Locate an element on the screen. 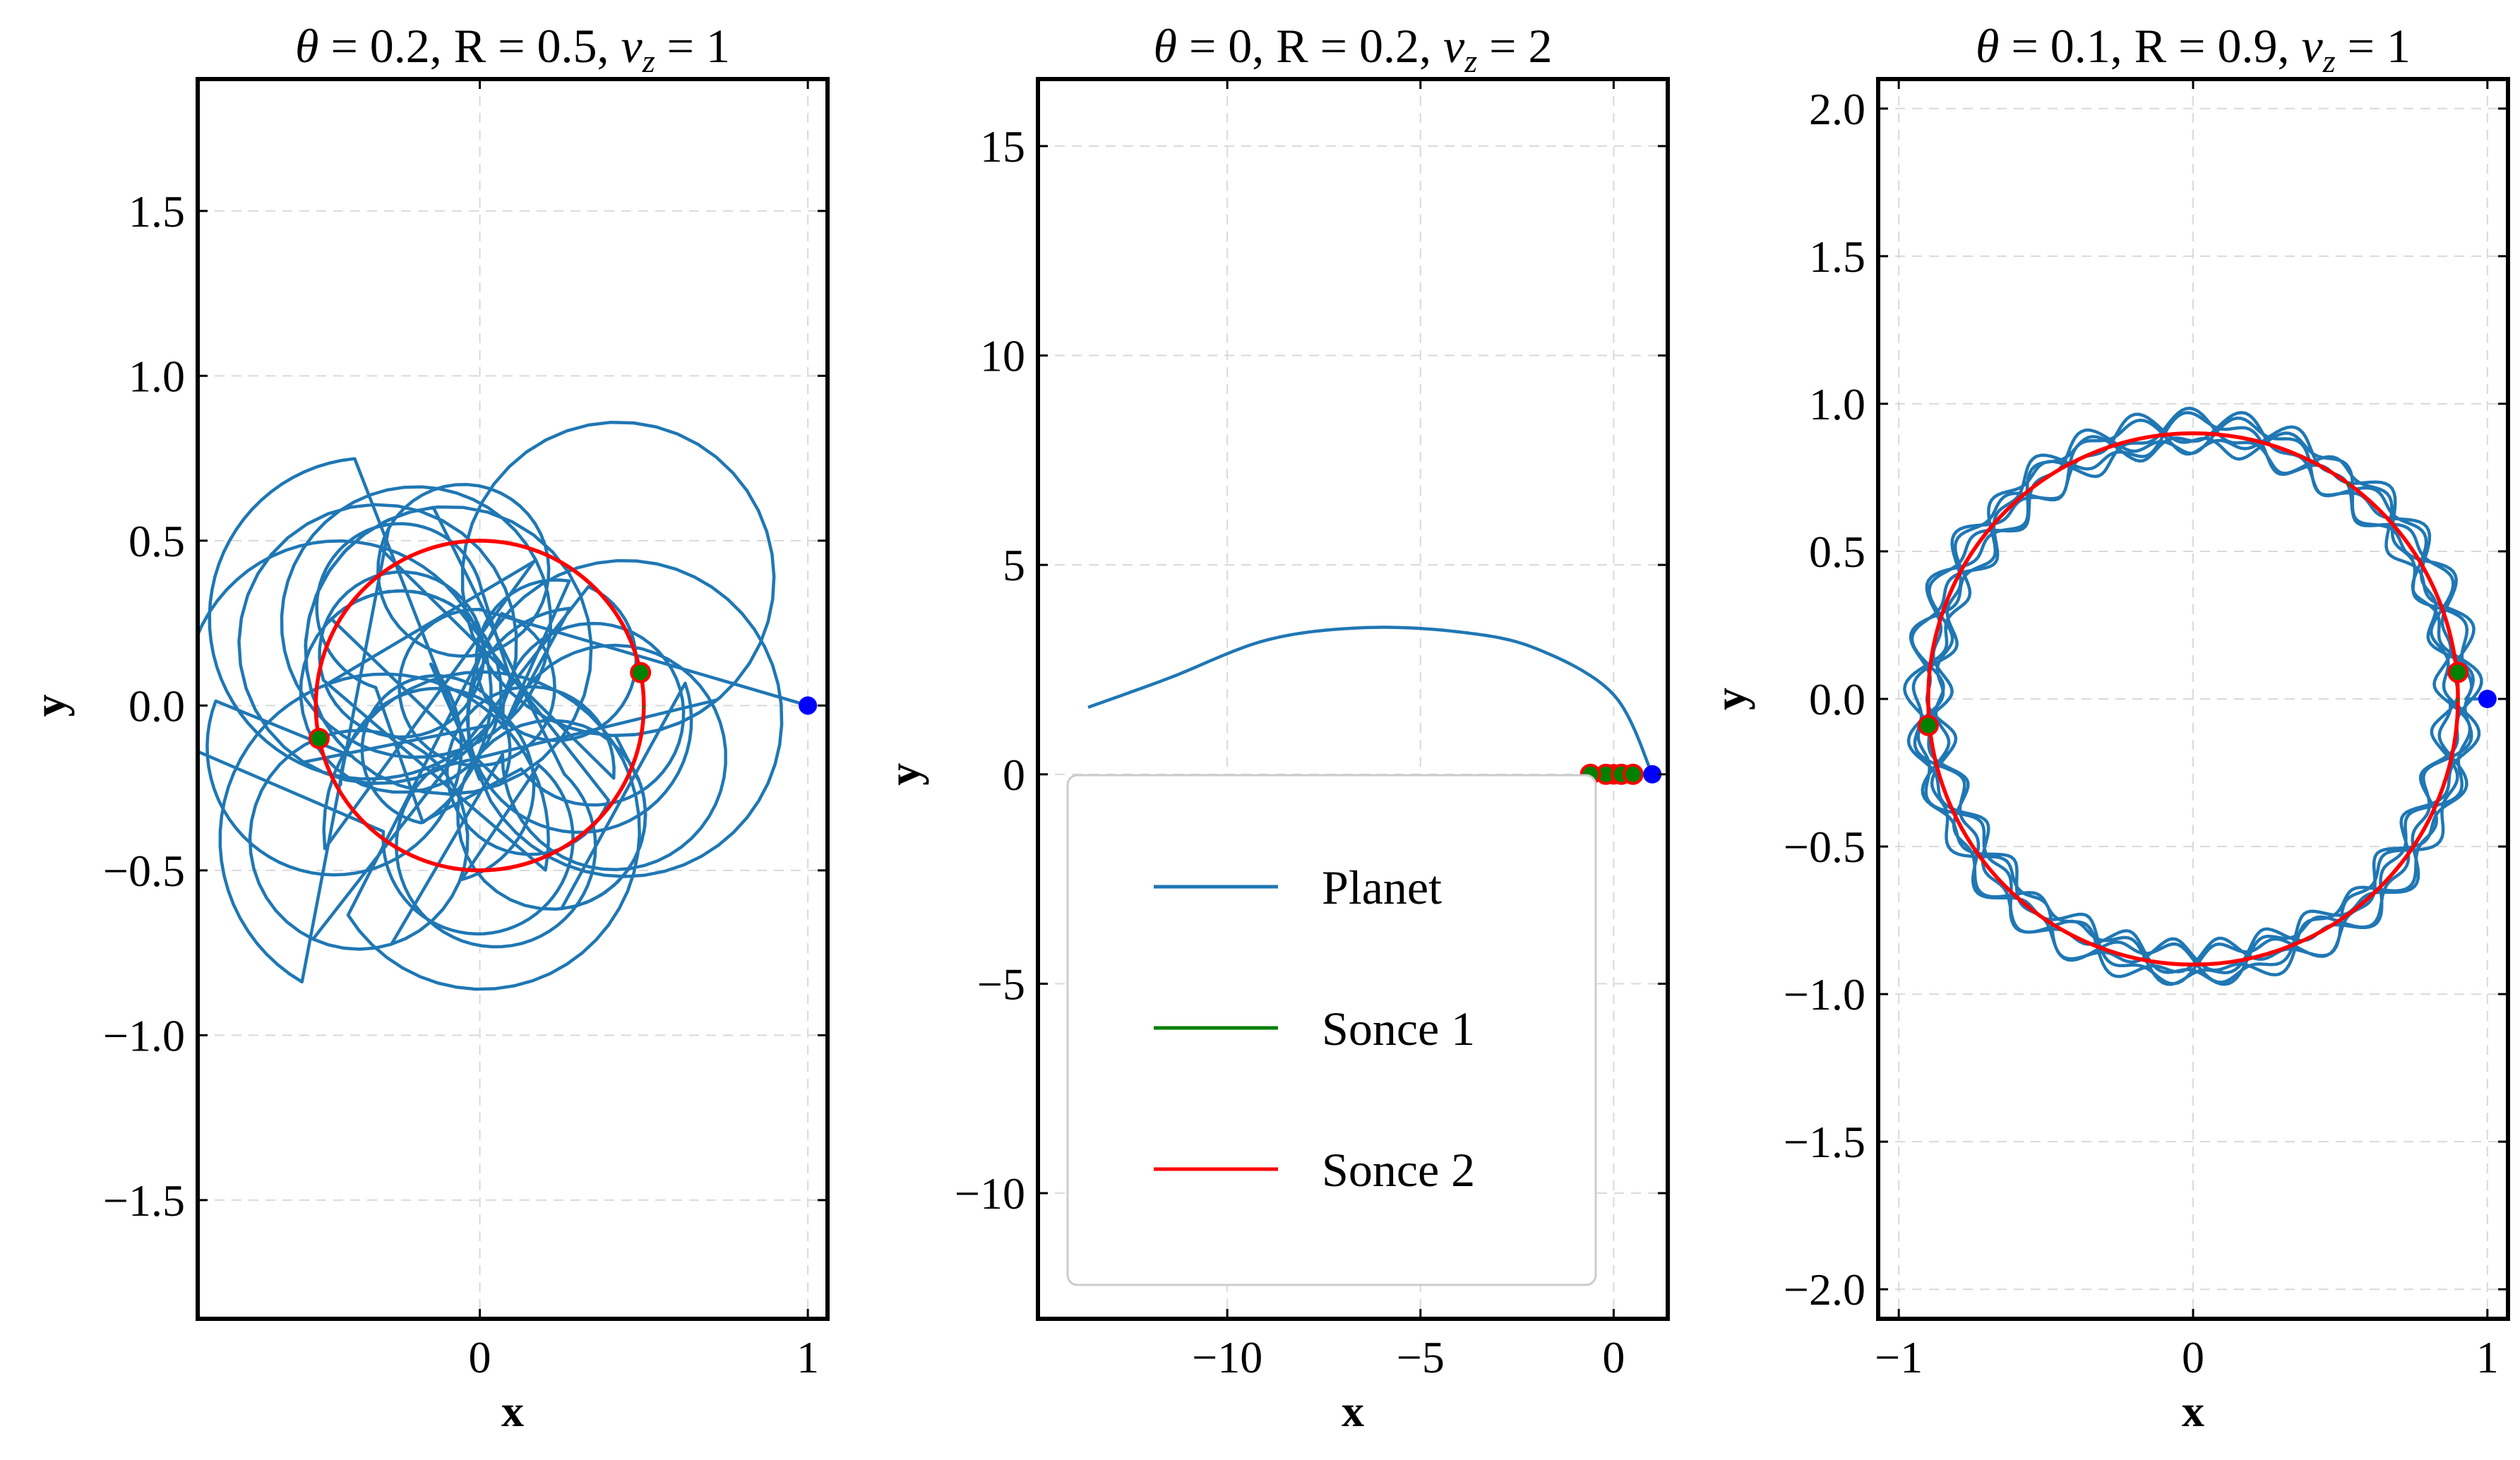  y-tick-label: −2.0 is located at coordinates (1825, 1289).